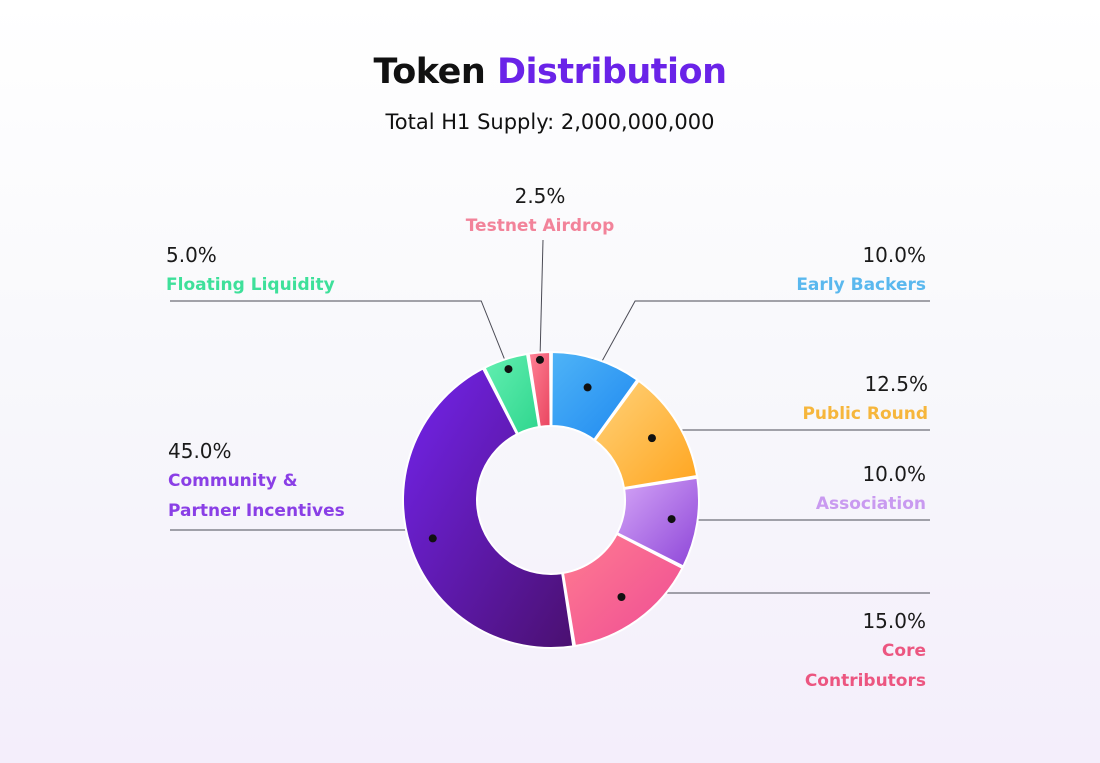 This screenshot has height=763, width=1100. Describe the element at coordinates (540, 226) in the screenshot. I see `category-label: Testnet Airdrop` at that location.